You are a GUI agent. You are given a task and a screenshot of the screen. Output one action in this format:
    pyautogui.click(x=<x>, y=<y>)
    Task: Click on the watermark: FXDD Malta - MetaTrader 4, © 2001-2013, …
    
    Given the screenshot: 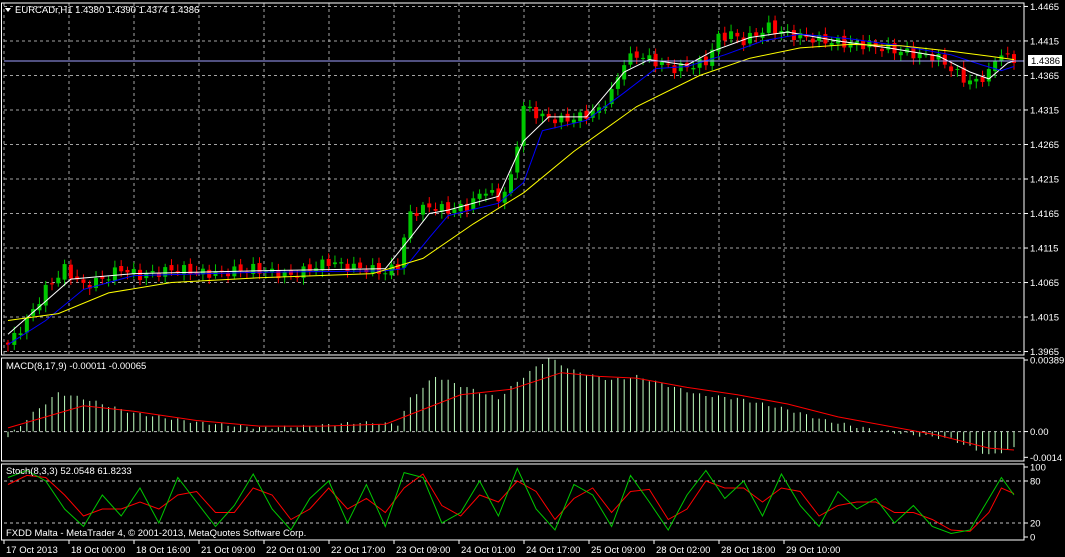 What is the action you would take?
    pyautogui.click(x=156, y=533)
    